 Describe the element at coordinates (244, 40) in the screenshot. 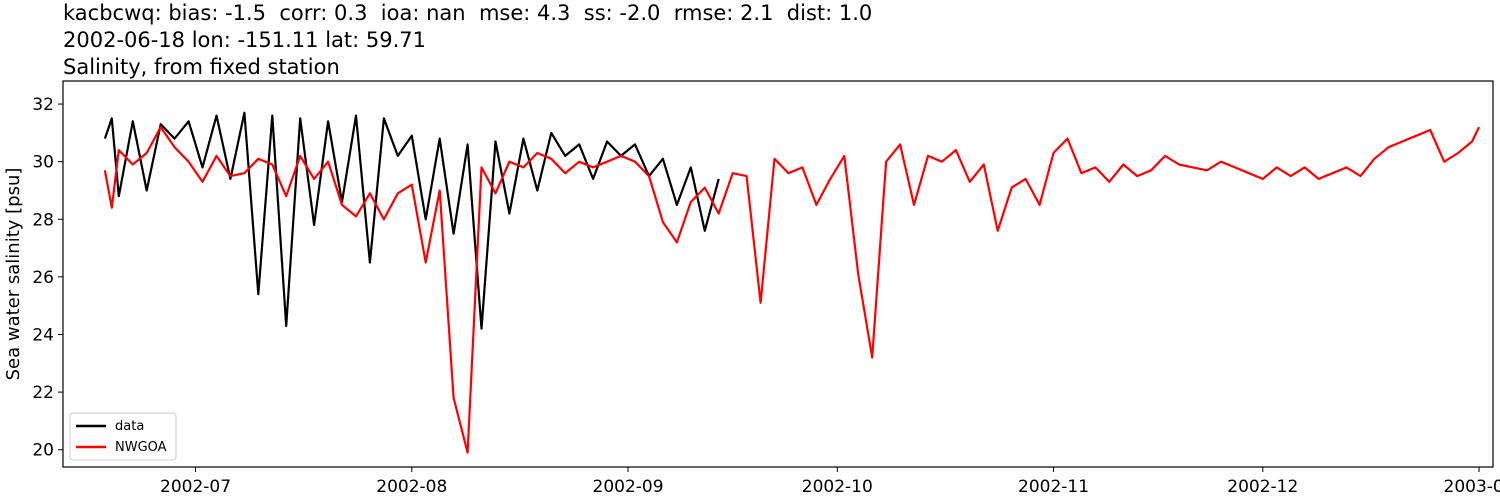

I see `chart-title-location: 2002-06-18 lon: -151.11 lat: 59.71` at that location.